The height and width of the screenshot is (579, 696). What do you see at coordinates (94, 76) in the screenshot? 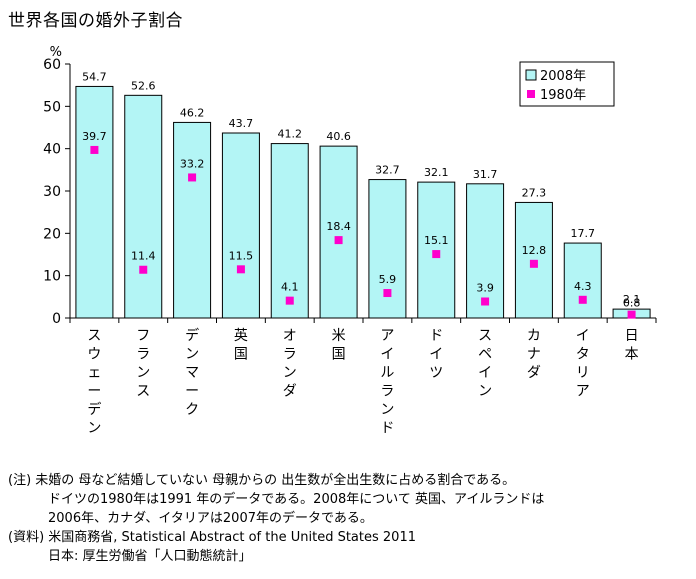
I see `bar-value-label: 54.7` at bounding box center [94, 76].